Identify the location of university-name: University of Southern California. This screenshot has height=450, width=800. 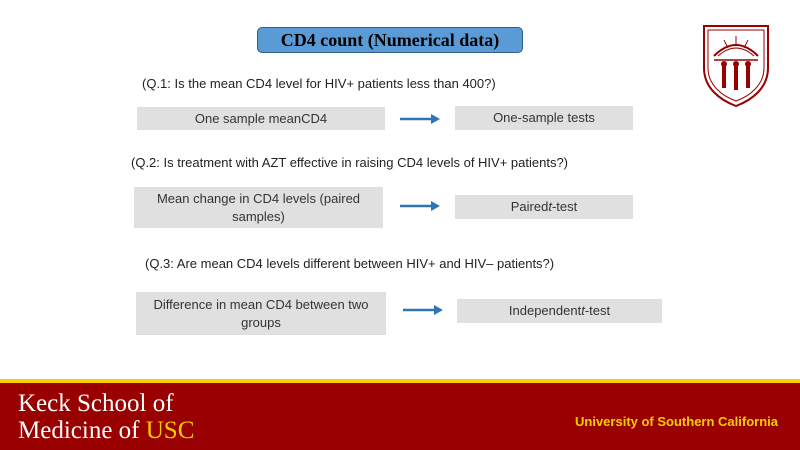
(676, 421).